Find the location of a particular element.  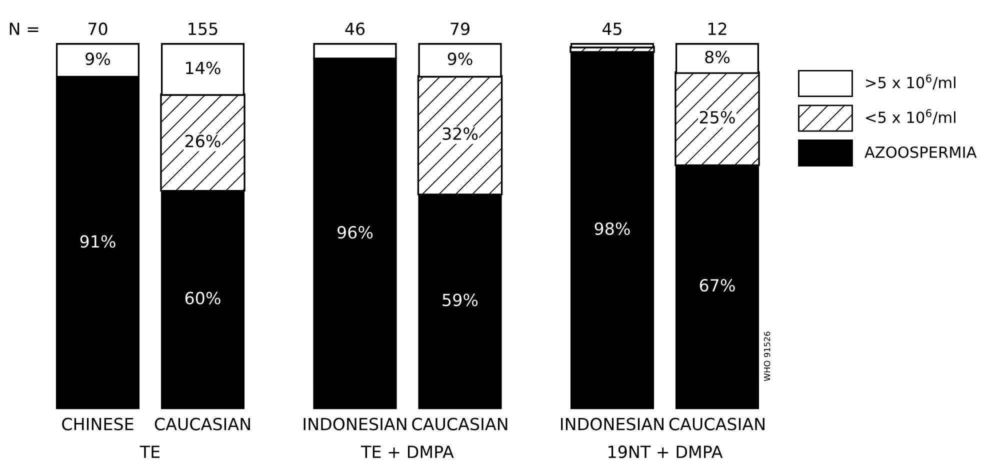

data-label: 67% is located at coordinates (717, 285).